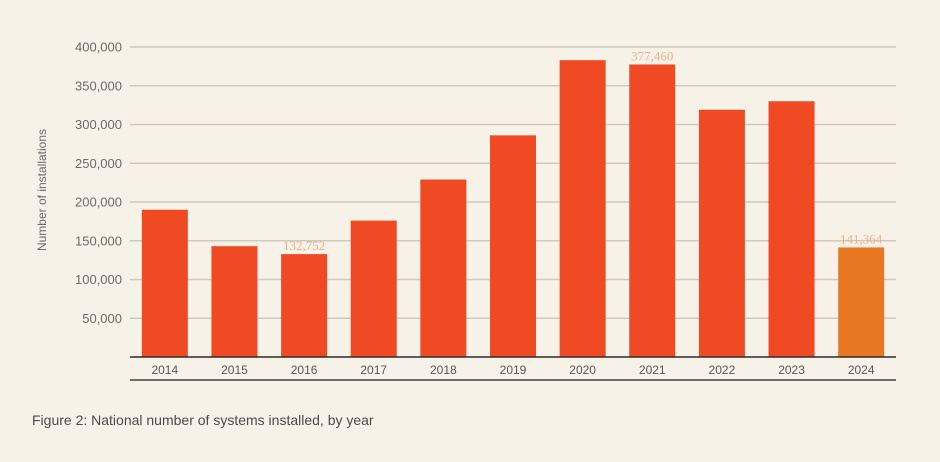  I want to click on x-tick-label: 2021, so click(652, 370).